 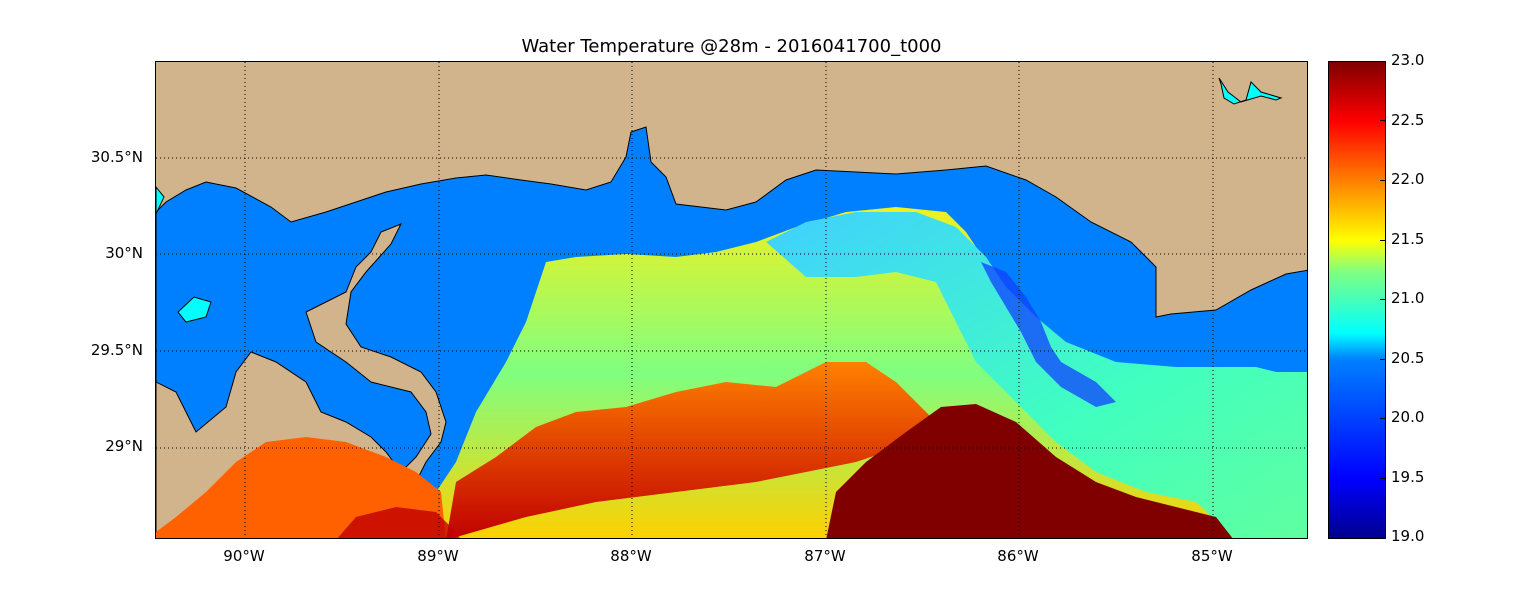 I want to click on cbar-label-20.5: 20.5, so click(x=1408, y=358).